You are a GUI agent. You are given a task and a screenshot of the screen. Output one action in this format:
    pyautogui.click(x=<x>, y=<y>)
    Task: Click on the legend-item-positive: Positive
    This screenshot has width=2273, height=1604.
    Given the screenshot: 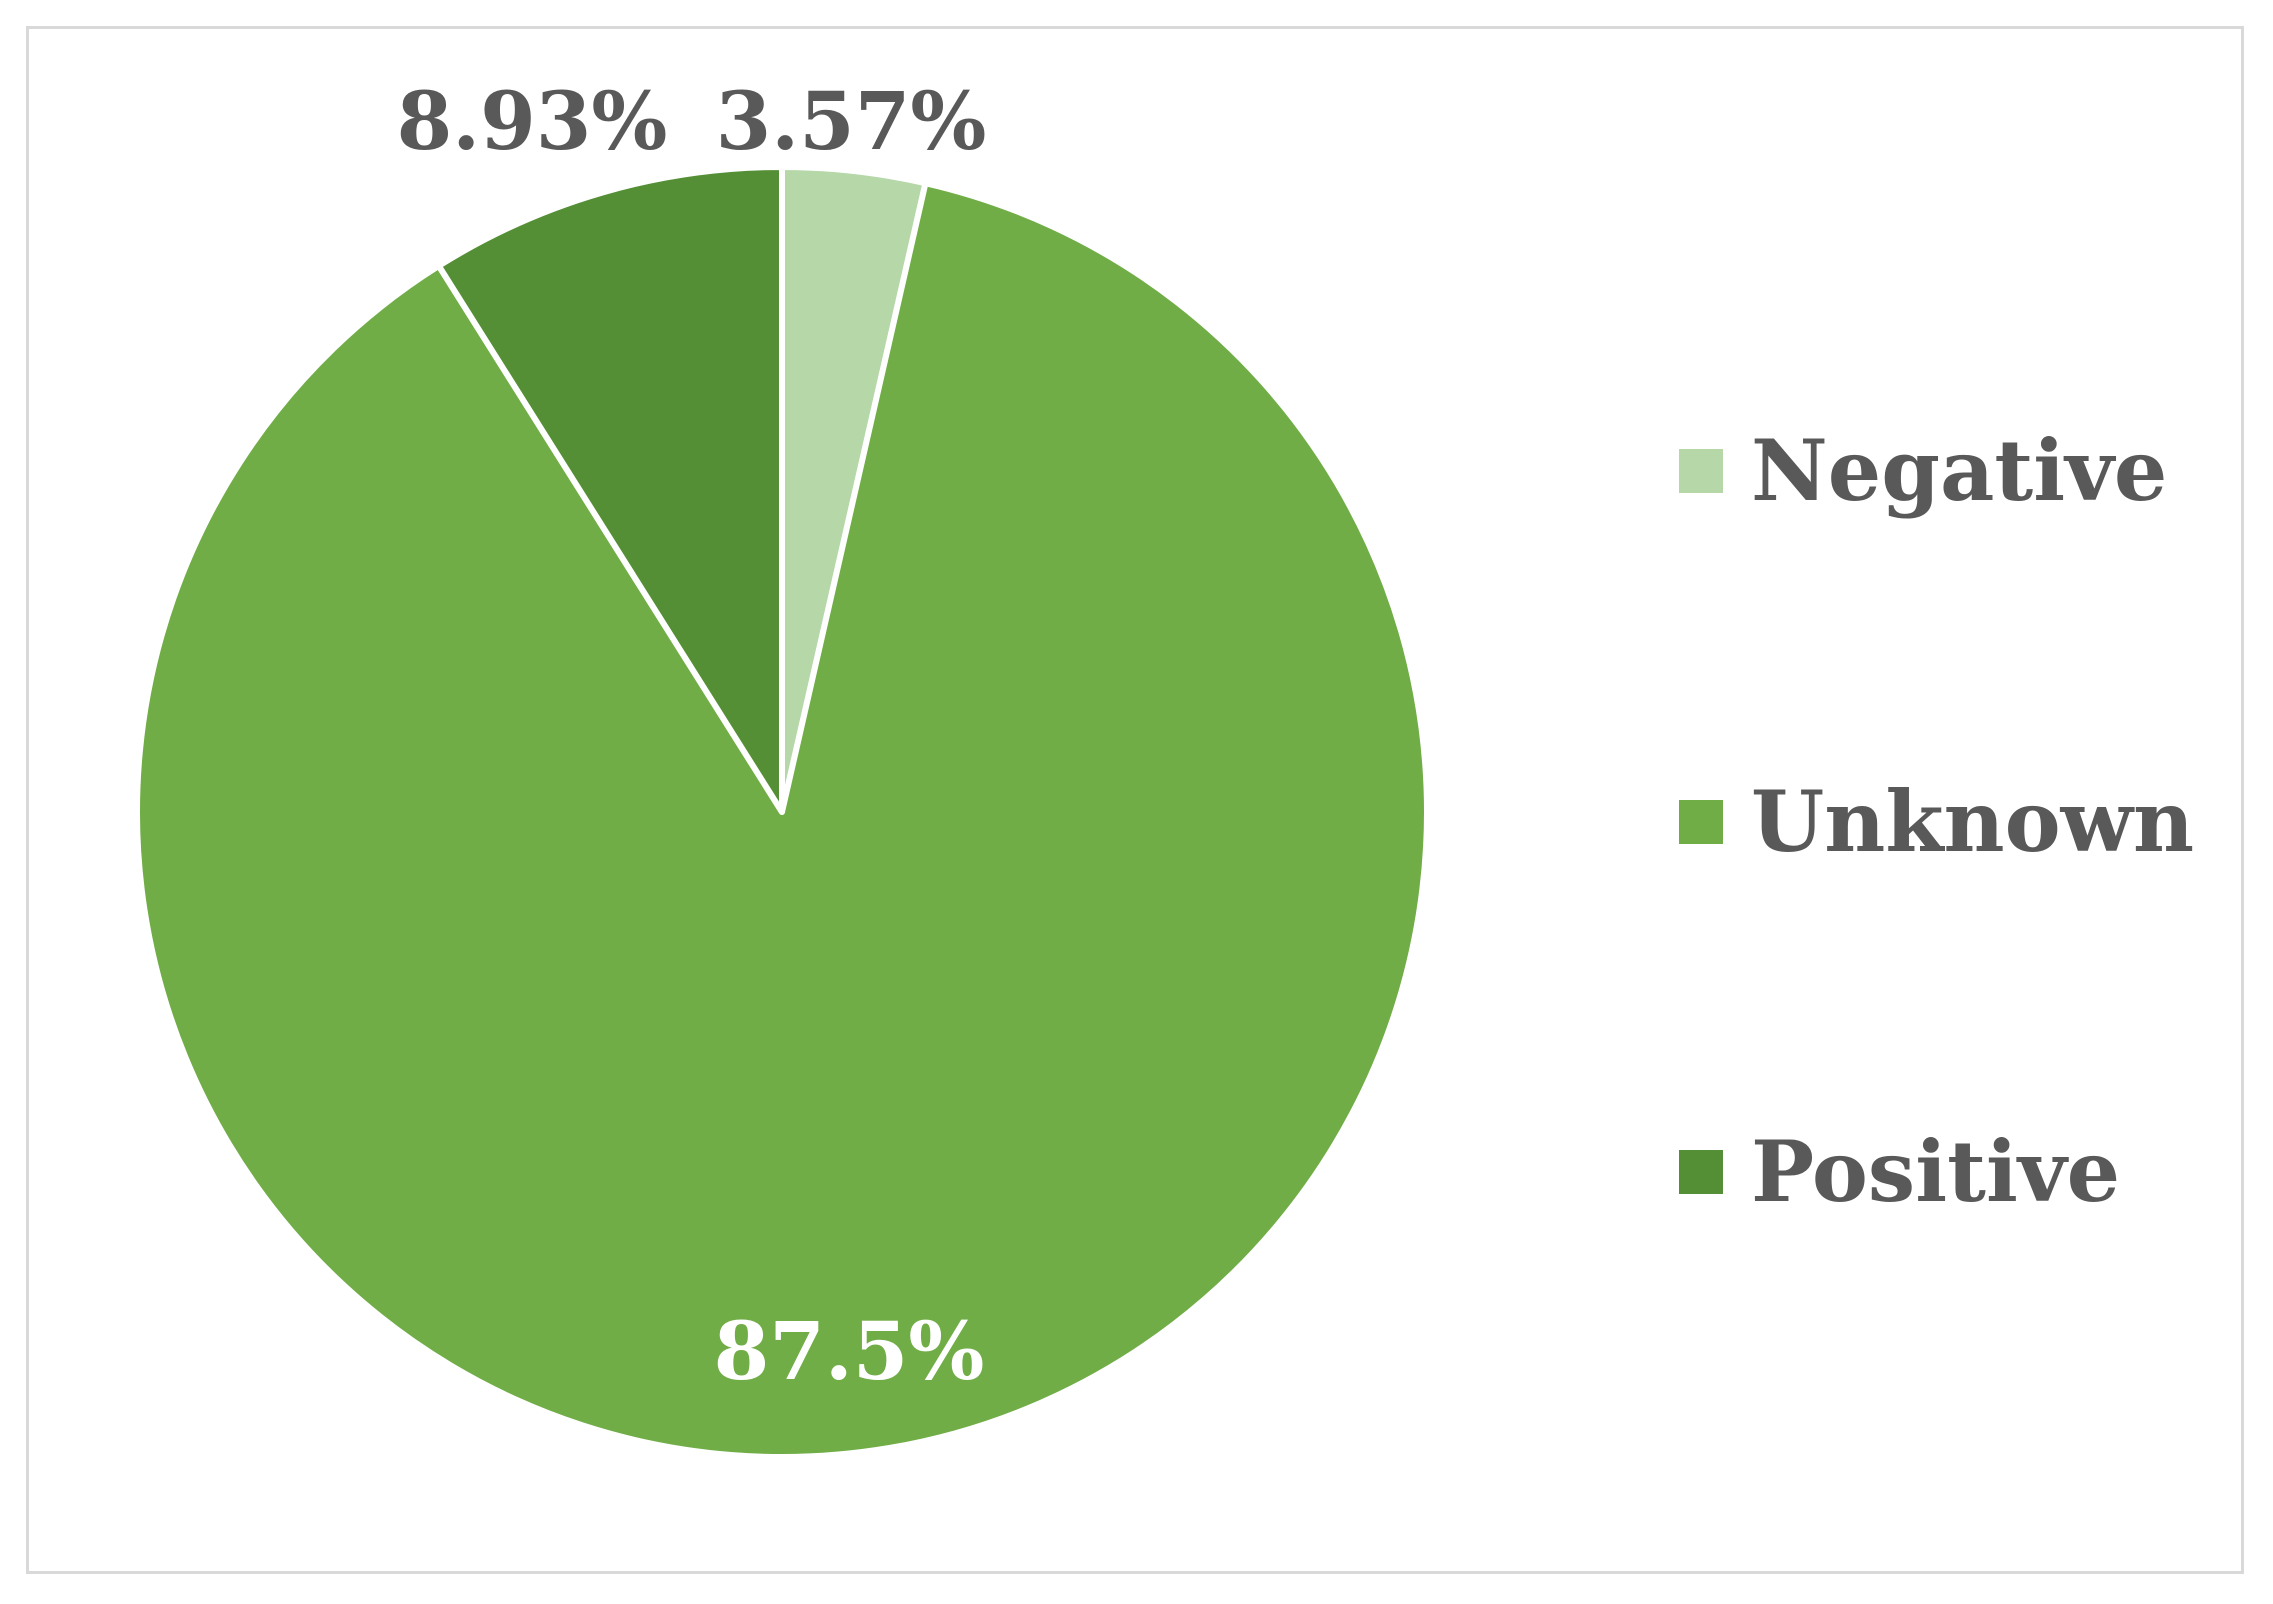 What is the action you would take?
    pyautogui.click(x=1900, y=1171)
    